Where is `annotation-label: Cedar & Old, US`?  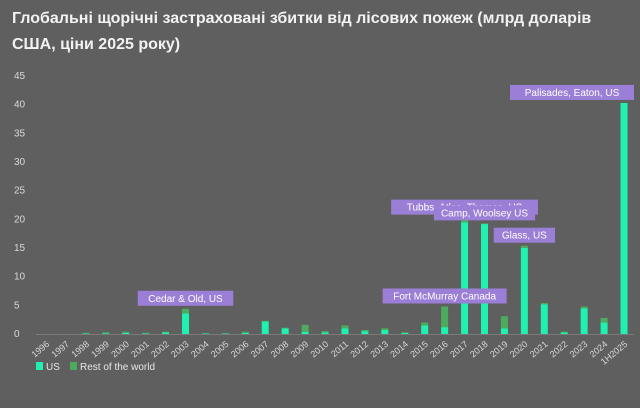
annotation-label: Cedar & Old, US is located at coordinates (185, 298).